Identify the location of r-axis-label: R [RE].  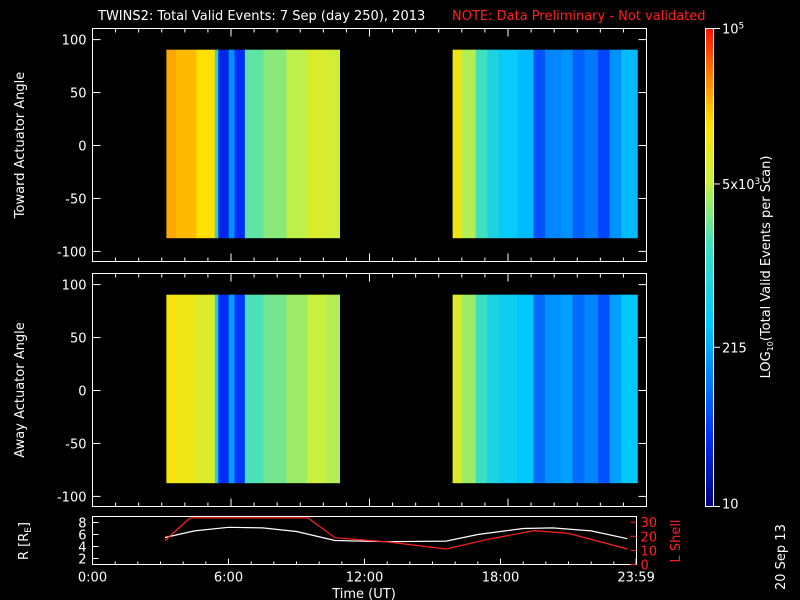
(25, 541).